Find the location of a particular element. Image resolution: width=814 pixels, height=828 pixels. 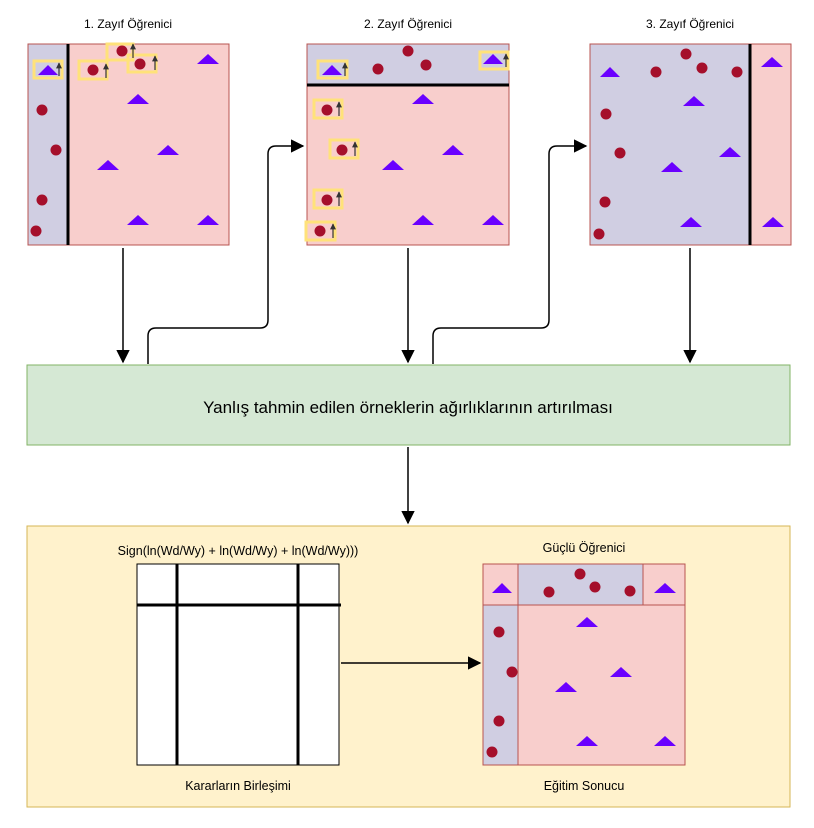

learner-2-red-region is located at coordinates (408, 165).